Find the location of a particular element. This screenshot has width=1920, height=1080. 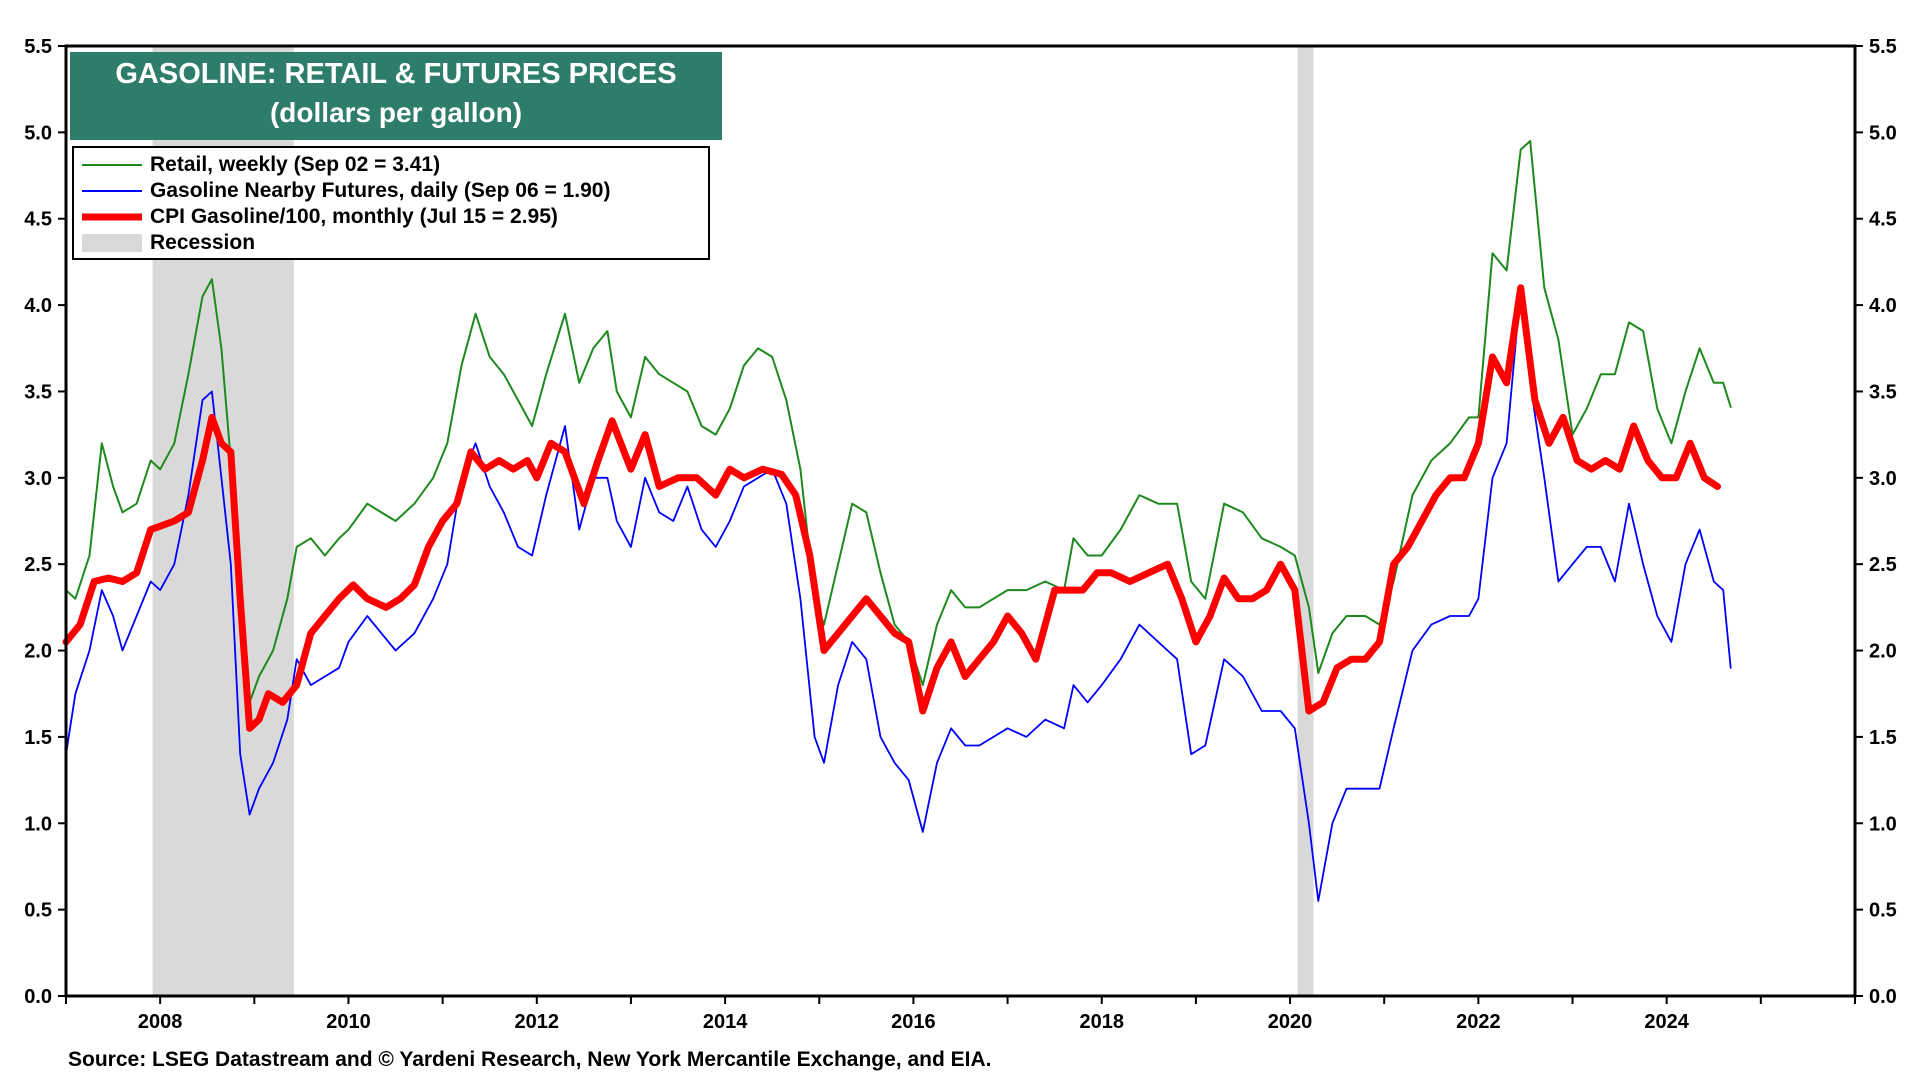

x-tick-label: 2010 is located at coordinates (348, 1022).